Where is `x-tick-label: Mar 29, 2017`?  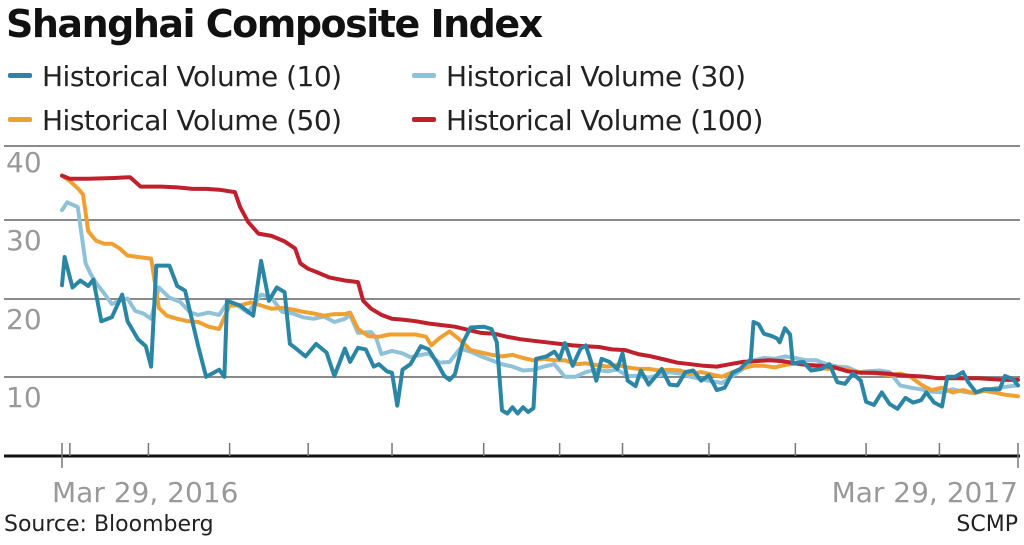
x-tick-label: Mar 29, 2017 is located at coordinates (925, 492).